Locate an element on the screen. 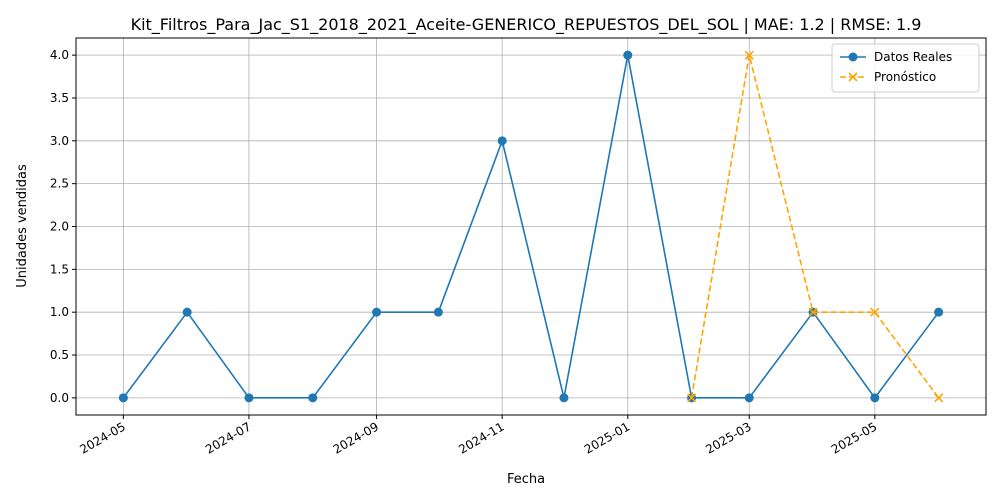 The height and width of the screenshot is (500, 1000). y-tick-label: 0.0 is located at coordinates (59, 398).